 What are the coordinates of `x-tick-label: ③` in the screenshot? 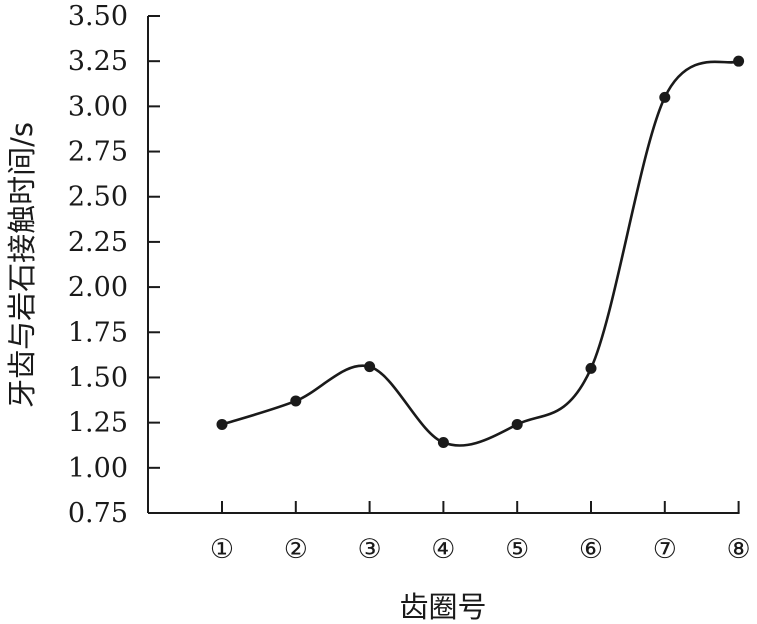 It's located at (369, 549).